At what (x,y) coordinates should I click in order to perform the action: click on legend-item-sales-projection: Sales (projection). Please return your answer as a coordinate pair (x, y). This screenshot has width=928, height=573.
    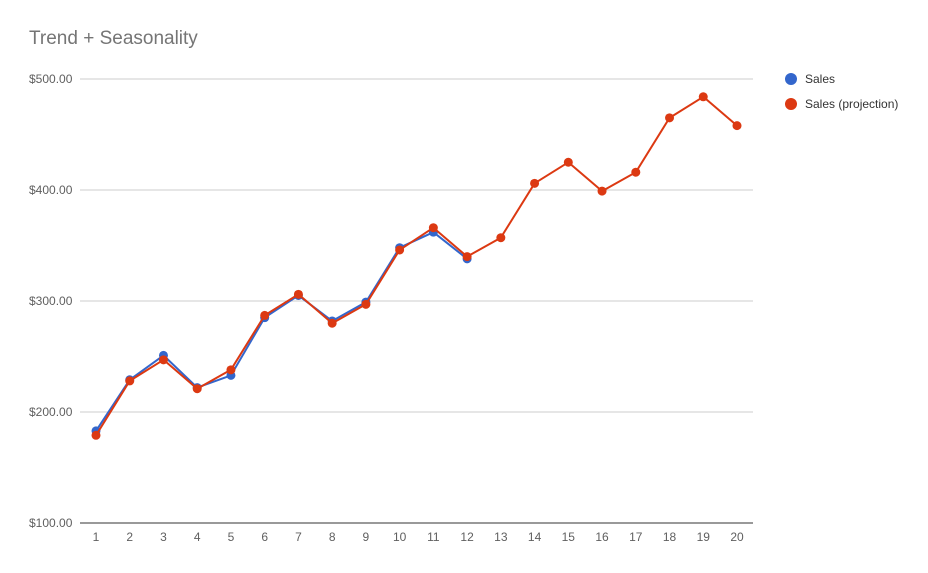
    Looking at the image, I should click on (841, 104).